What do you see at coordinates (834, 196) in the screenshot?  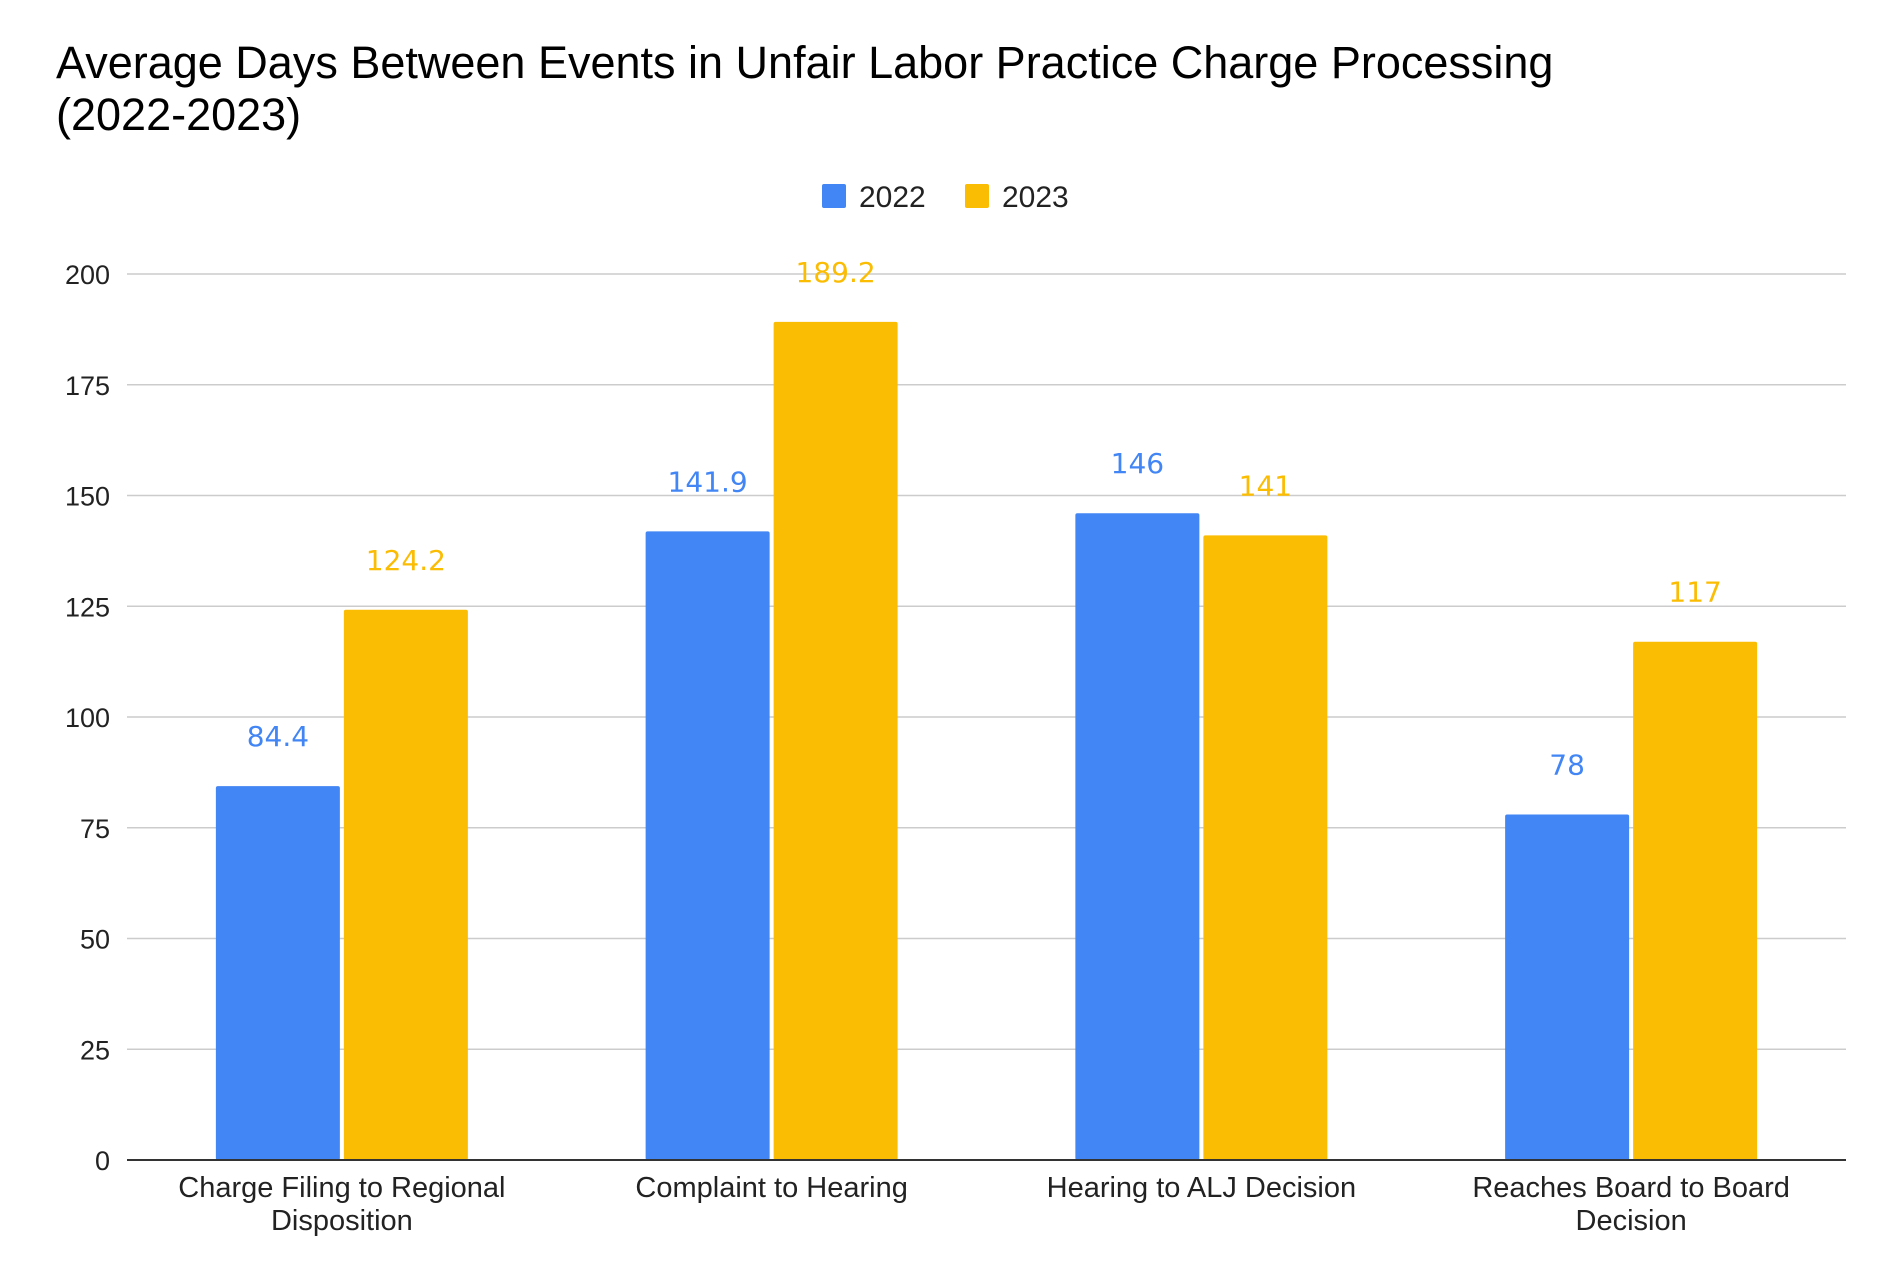 I see `legend-swatch-2022` at bounding box center [834, 196].